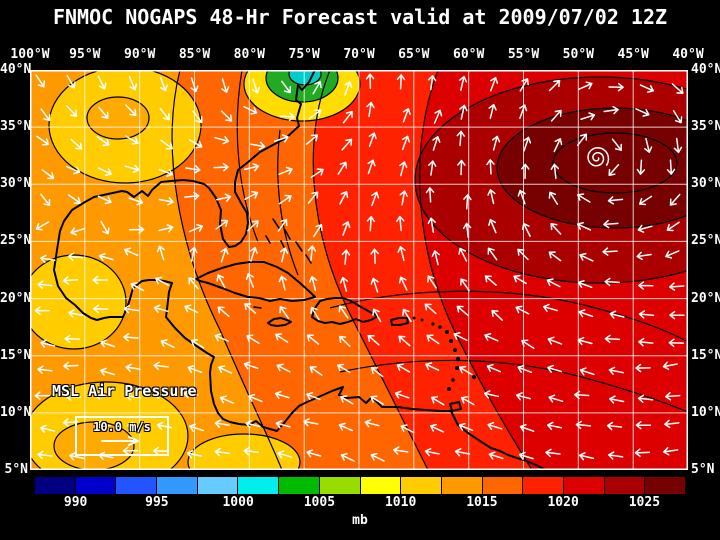 This screenshot has height=540, width=720. I want to click on lon-label: 65°W, so click(414, 54).